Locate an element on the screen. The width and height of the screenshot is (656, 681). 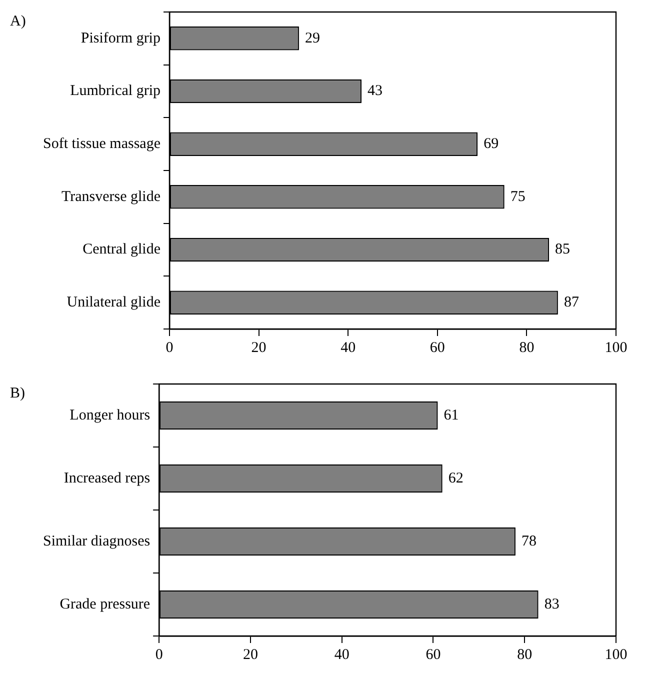
y-tick-label: Transverse glide is located at coordinates (111, 196).